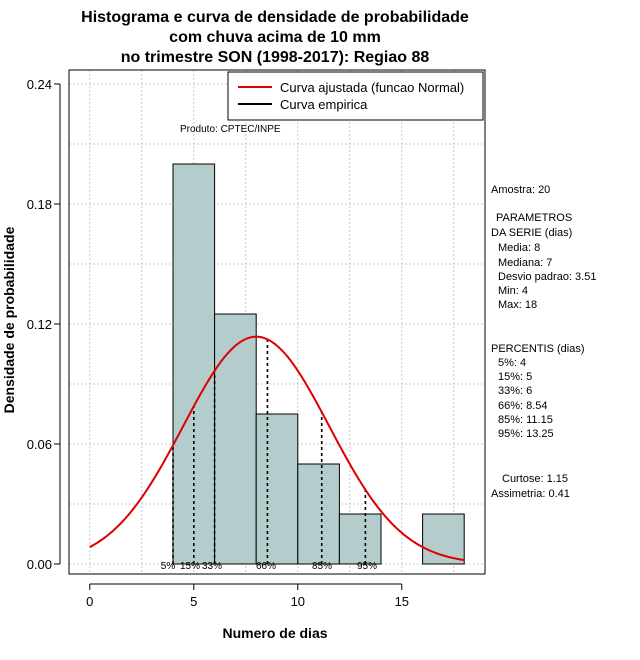 Image resolution: width=640 pixels, height=660 pixels. Describe the element at coordinates (212, 566) in the screenshot. I see `percentile-label-2: 33%` at that location.